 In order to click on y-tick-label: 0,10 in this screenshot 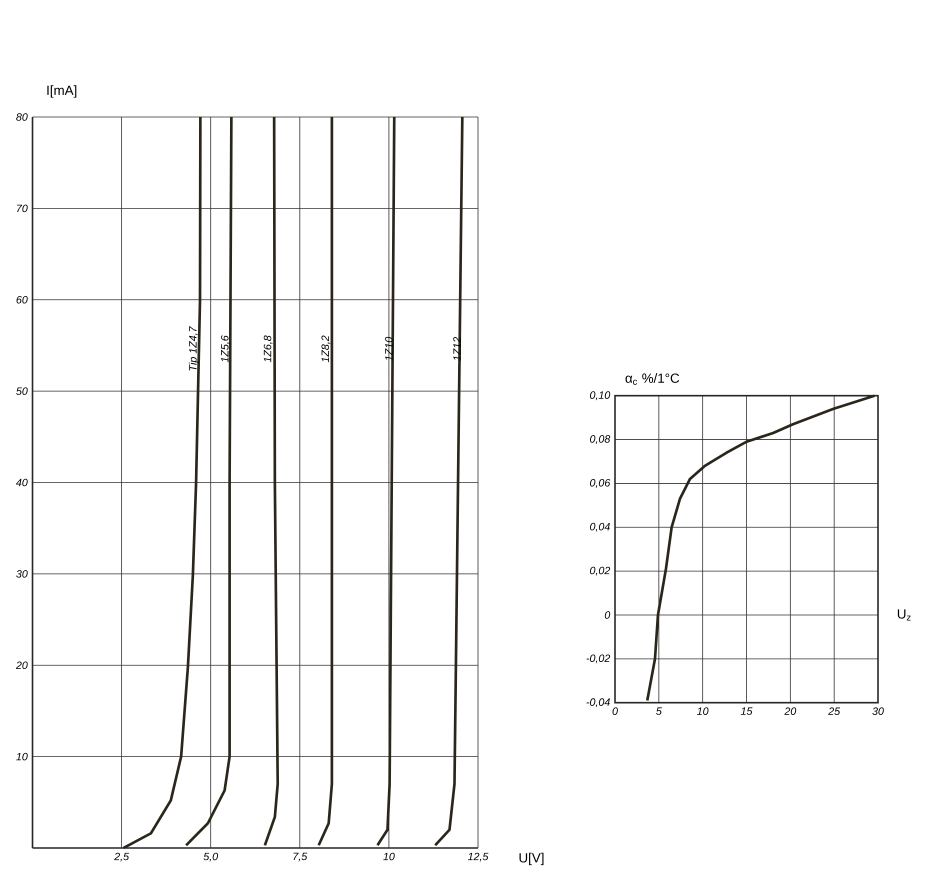, I will do `click(600, 395)`.